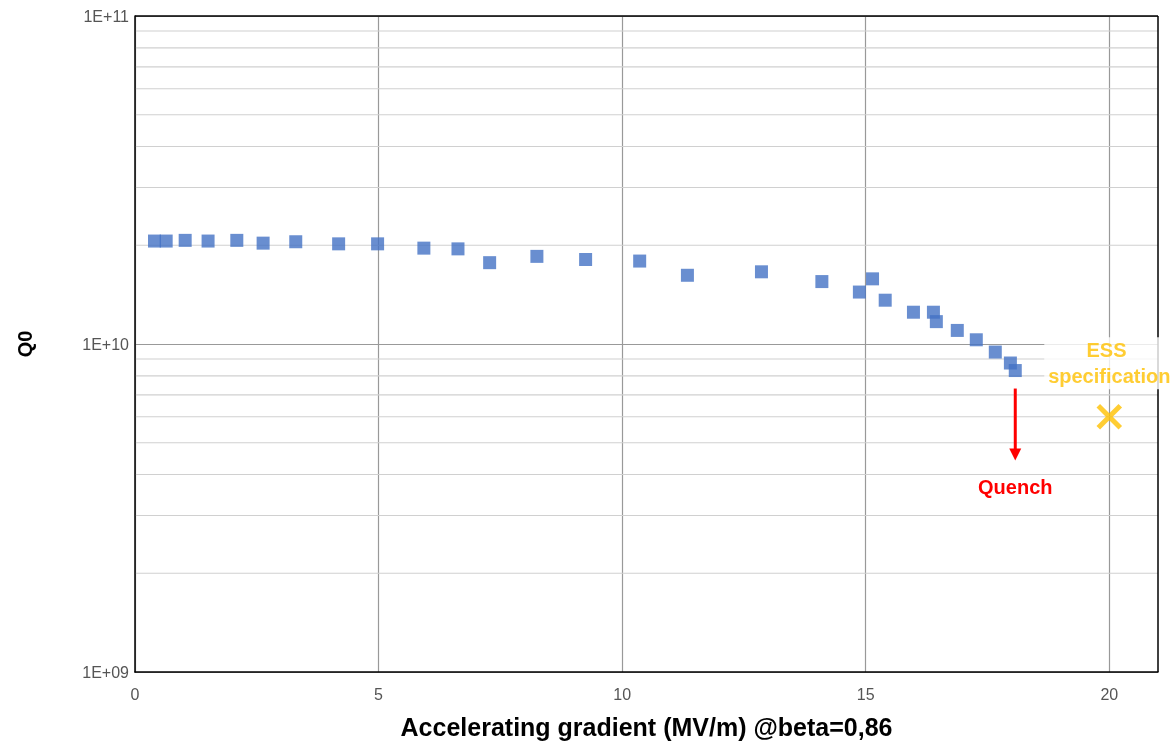  What do you see at coordinates (106, 672) in the screenshot?
I see `y-tick-label: 1E+09` at bounding box center [106, 672].